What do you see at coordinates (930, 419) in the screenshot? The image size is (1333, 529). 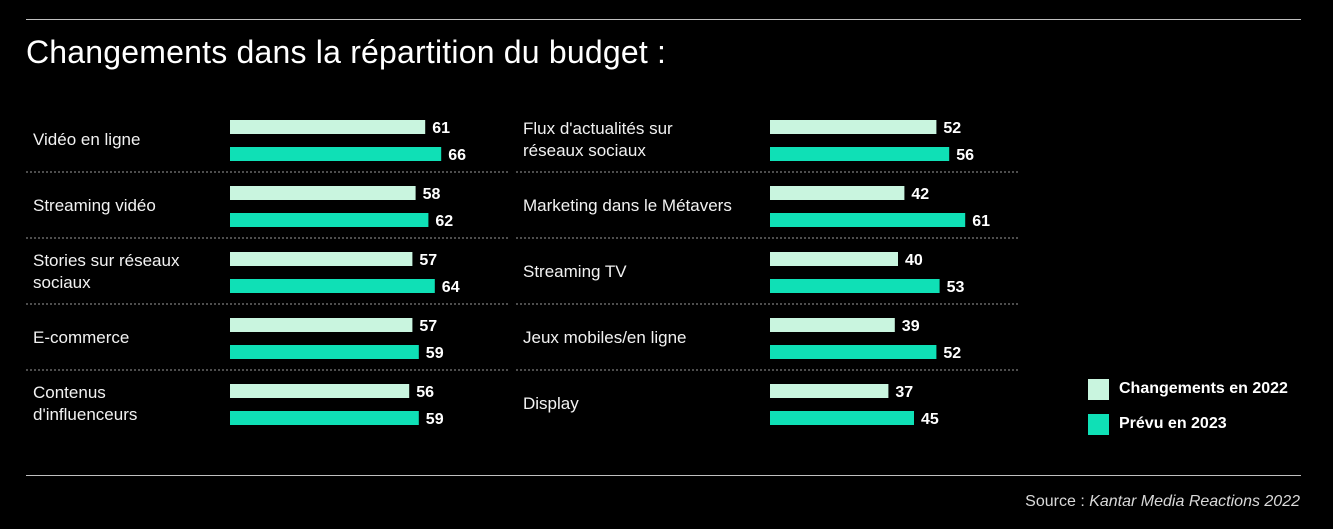 I see `value-label-1-4-s1: 45` at bounding box center [930, 419].